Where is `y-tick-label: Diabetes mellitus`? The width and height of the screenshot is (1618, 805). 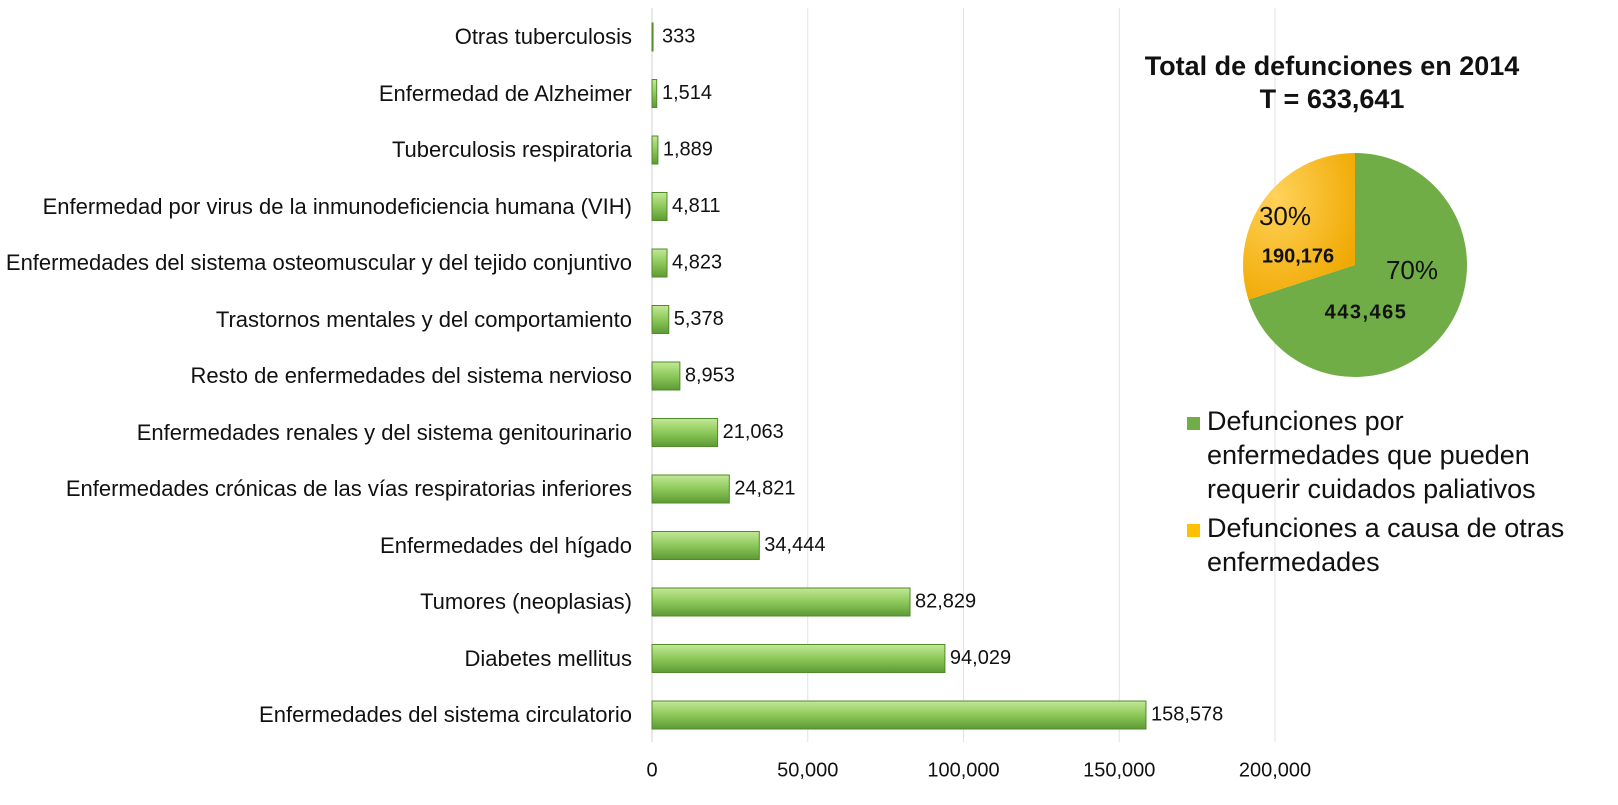 y-tick-label: Diabetes mellitus is located at coordinates (548, 658).